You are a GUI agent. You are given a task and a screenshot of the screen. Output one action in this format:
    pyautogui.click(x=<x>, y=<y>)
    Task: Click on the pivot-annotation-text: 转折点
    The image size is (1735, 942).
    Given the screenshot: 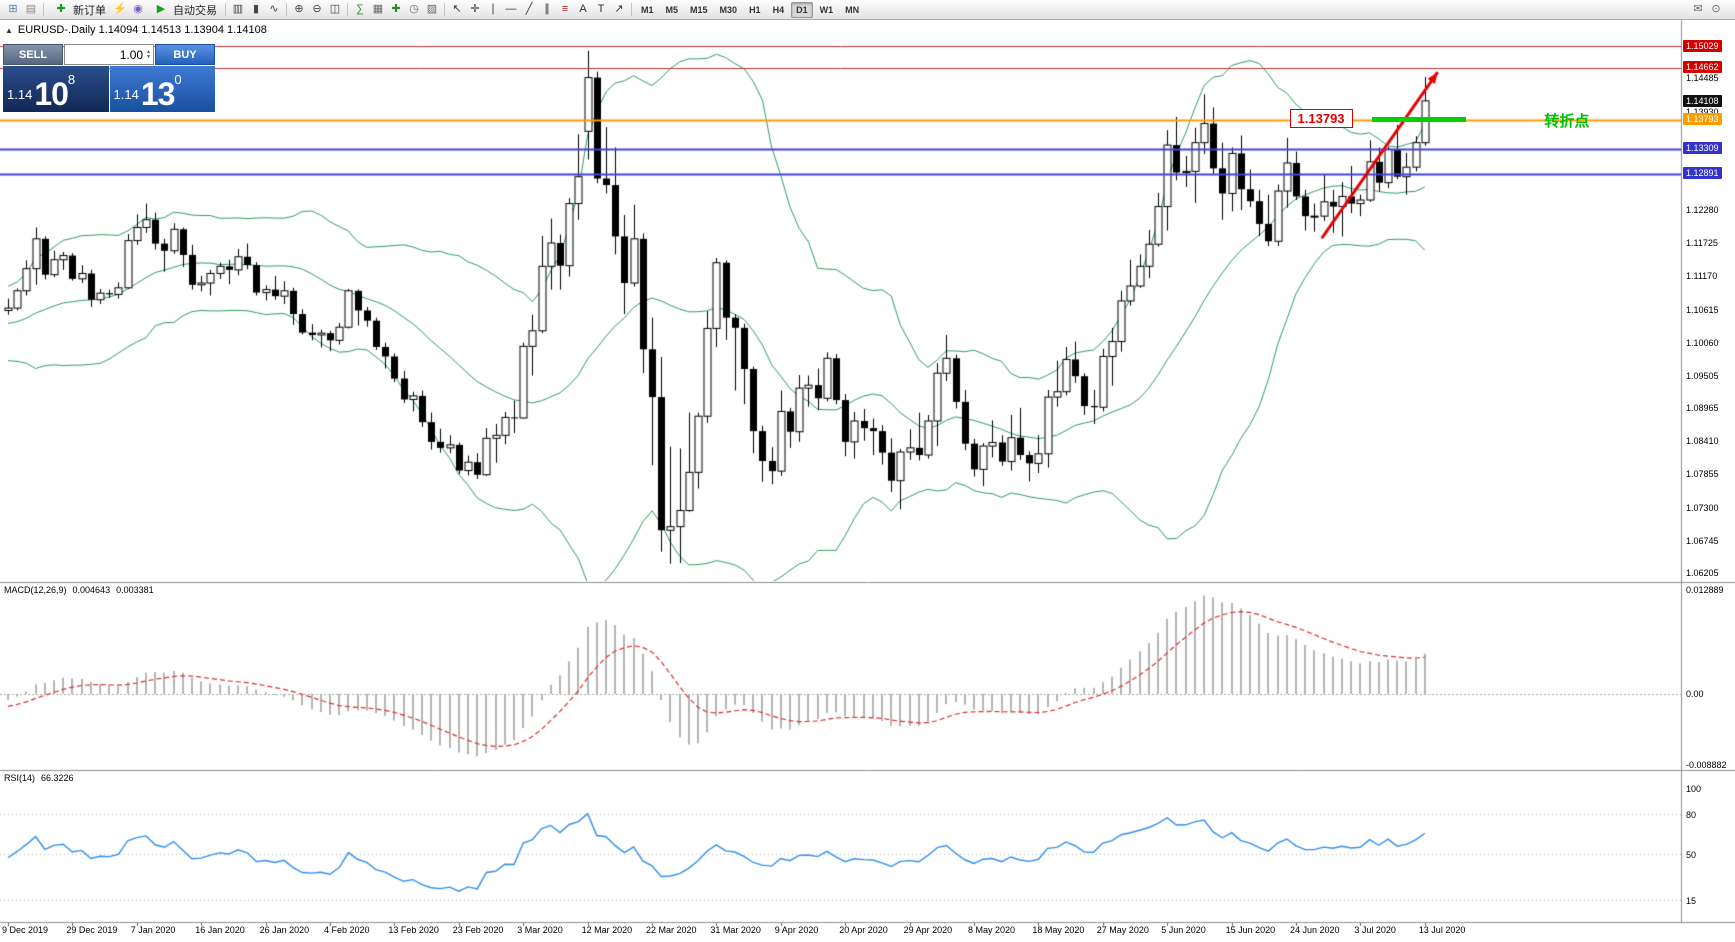 What is the action you would take?
    pyautogui.click(x=1567, y=121)
    